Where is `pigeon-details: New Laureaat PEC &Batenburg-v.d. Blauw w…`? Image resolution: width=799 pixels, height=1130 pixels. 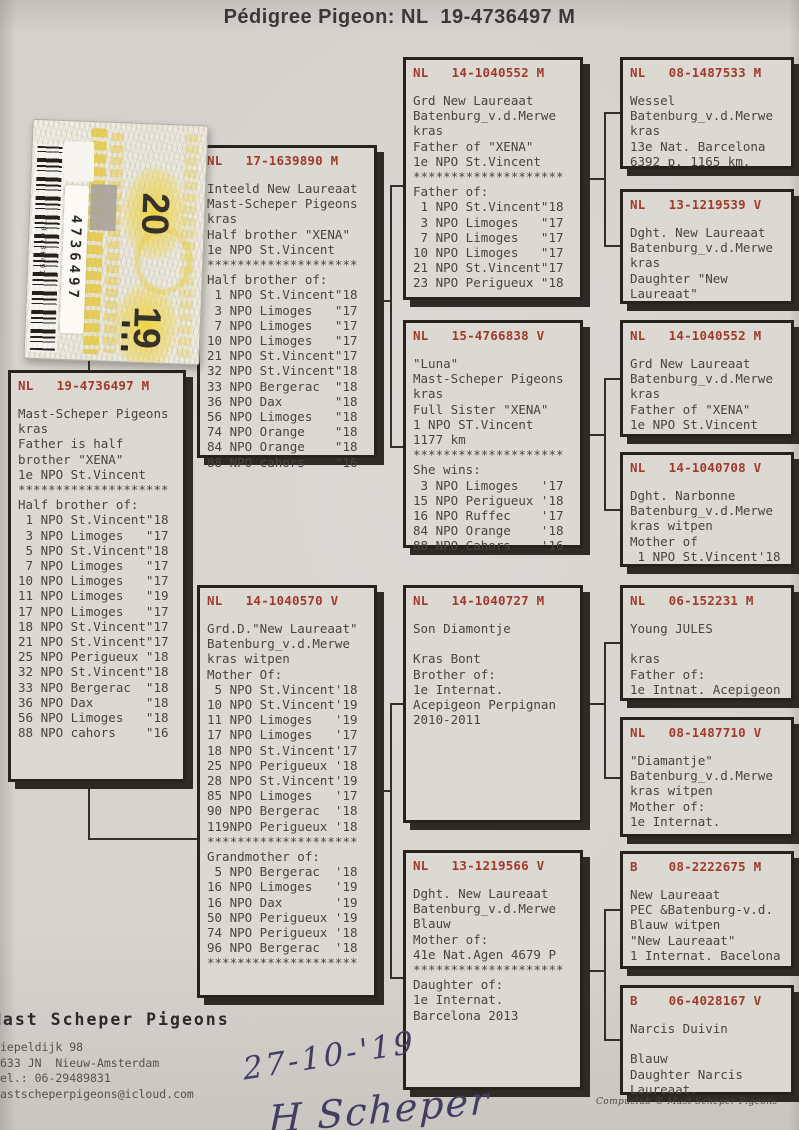
pigeon-details: New Laureaat PEC &Batenburg-v.d. Blauw w… is located at coordinates (705, 925).